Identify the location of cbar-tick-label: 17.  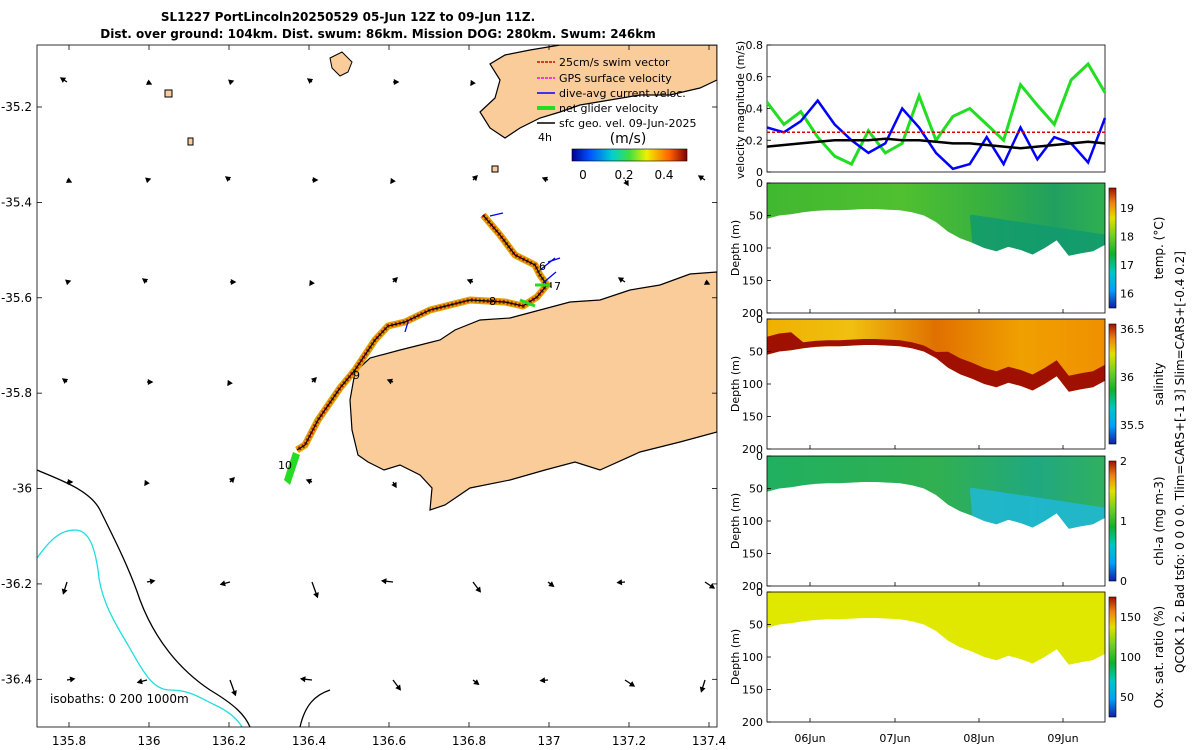
(1127, 265).